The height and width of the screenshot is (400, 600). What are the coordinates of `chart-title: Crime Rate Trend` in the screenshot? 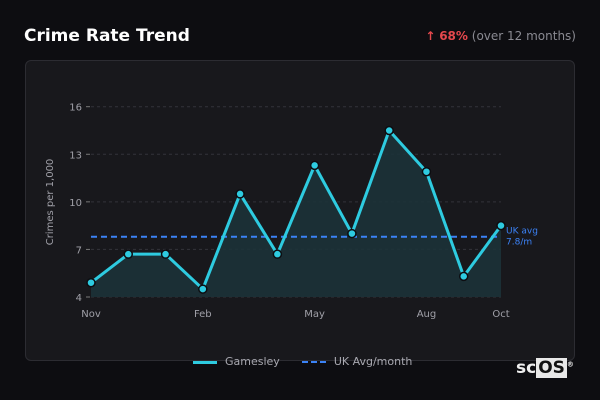 It's located at (107, 36).